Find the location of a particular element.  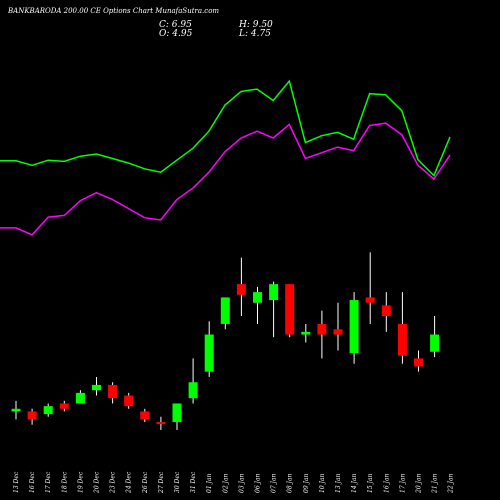

x-tick-label: 03 Jan is located at coordinates (241, 483).